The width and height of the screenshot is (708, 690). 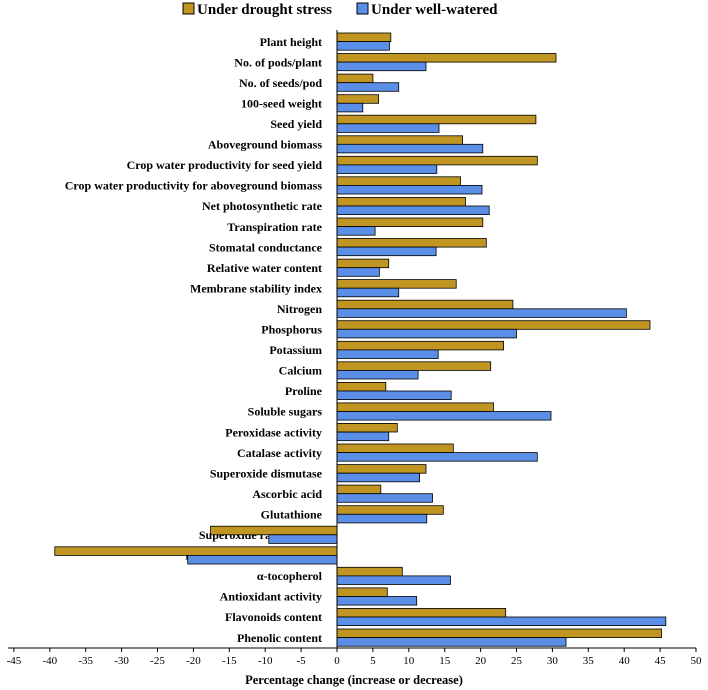 I want to click on category-label: Seed yield, so click(x=296, y=124).